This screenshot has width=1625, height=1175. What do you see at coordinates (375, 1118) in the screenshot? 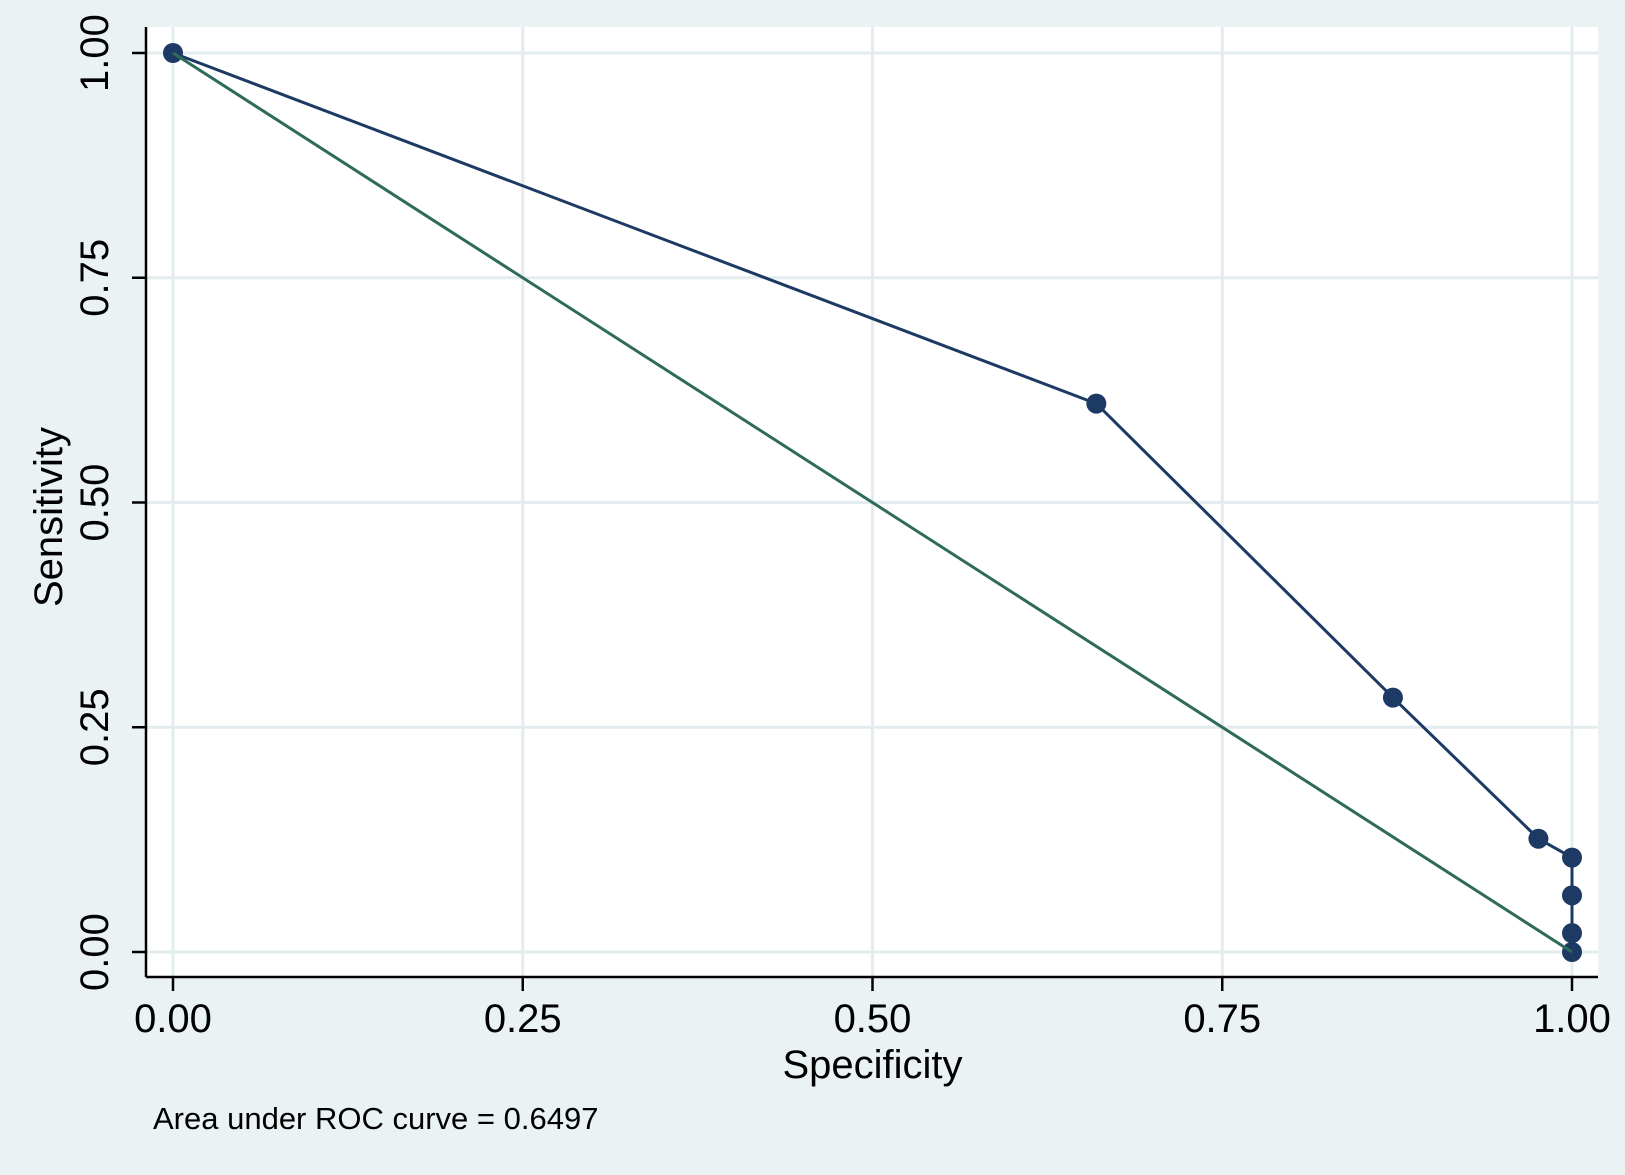
I see `auc-note: Area under ROC curve = 0.6497` at bounding box center [375, 1118].